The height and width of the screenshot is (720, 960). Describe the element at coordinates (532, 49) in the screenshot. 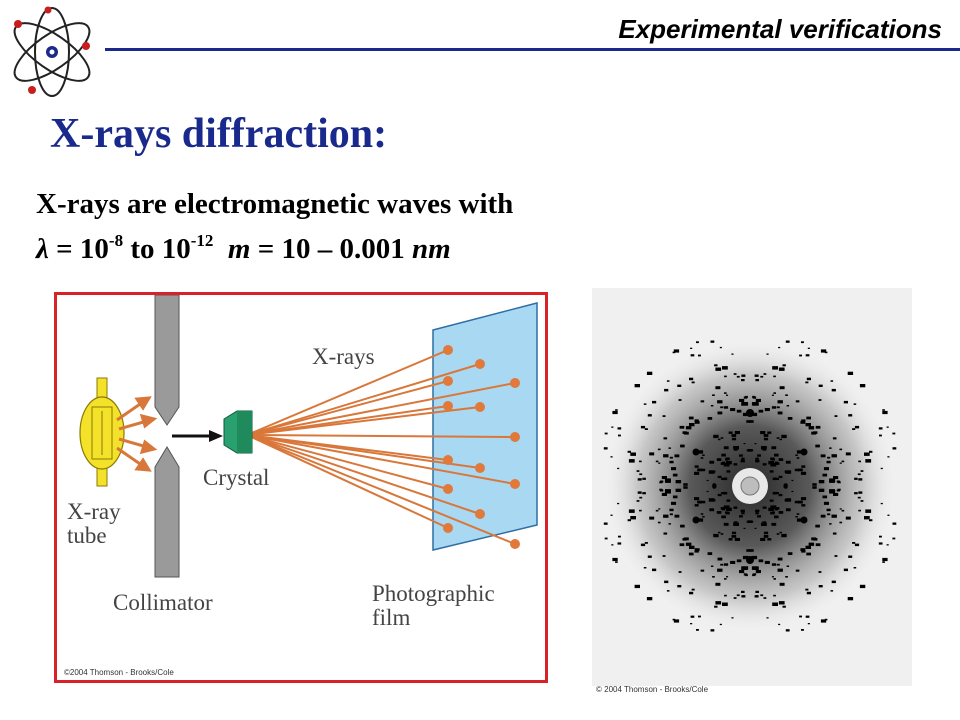

I see `header-divider` at that location.